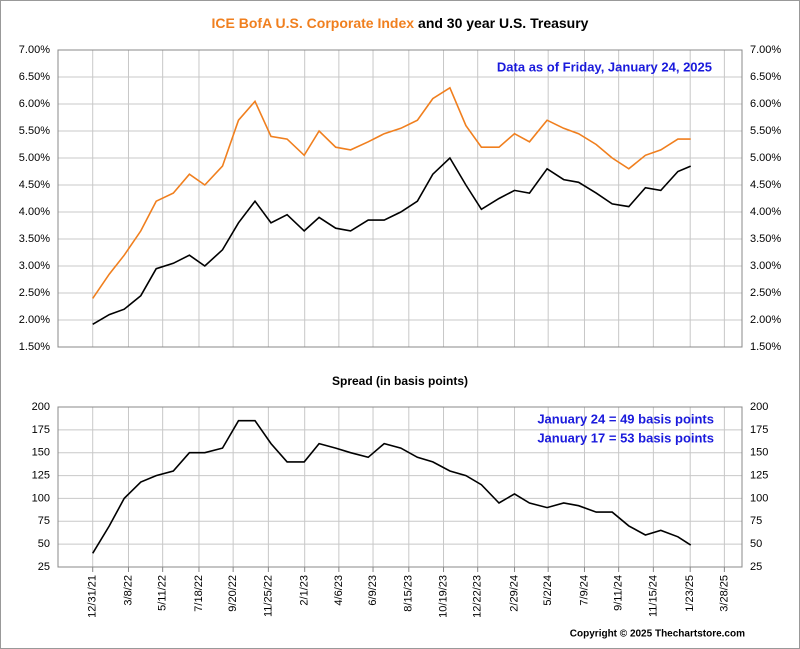 This screenshot has height=649, width=800. What do you see at coordinates (339, 590) in the screenshot?
I see `x-tick-label: 4/6/23` at bounding box center [339, 590].